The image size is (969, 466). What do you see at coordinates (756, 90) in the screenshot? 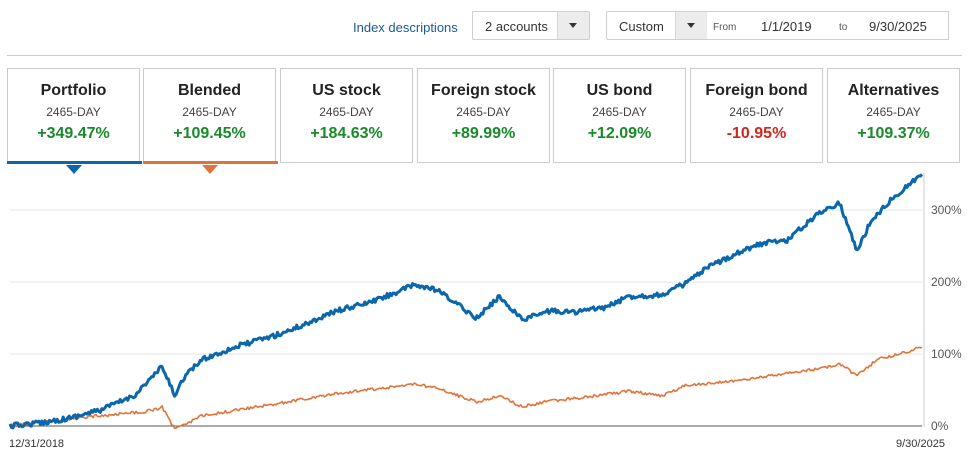
I see `card-title: Foreign bond` at bounding box center [756, 90].